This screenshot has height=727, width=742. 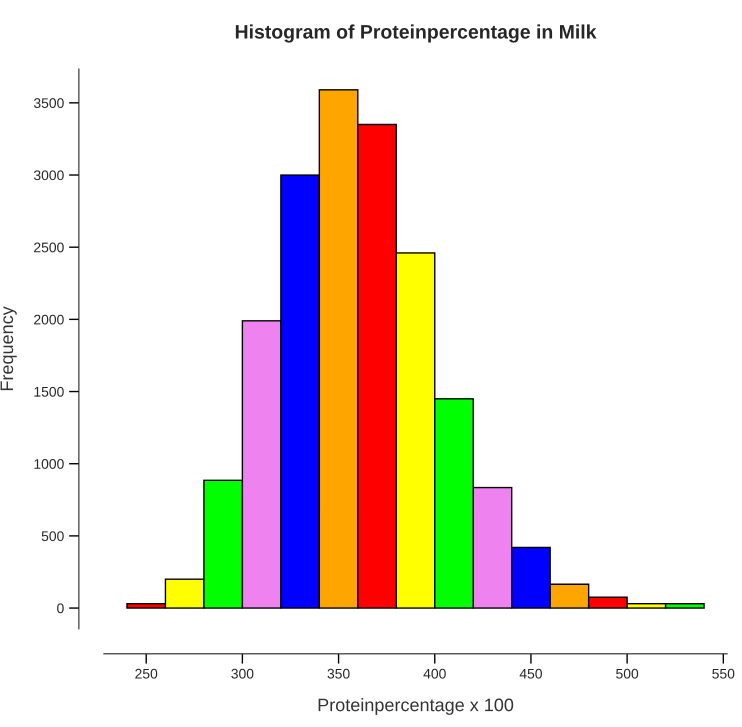 What do you see at coordinates (434, 673) in the screenshot?
I see `x-tick-label: 400` at bounding box center [434, 673].